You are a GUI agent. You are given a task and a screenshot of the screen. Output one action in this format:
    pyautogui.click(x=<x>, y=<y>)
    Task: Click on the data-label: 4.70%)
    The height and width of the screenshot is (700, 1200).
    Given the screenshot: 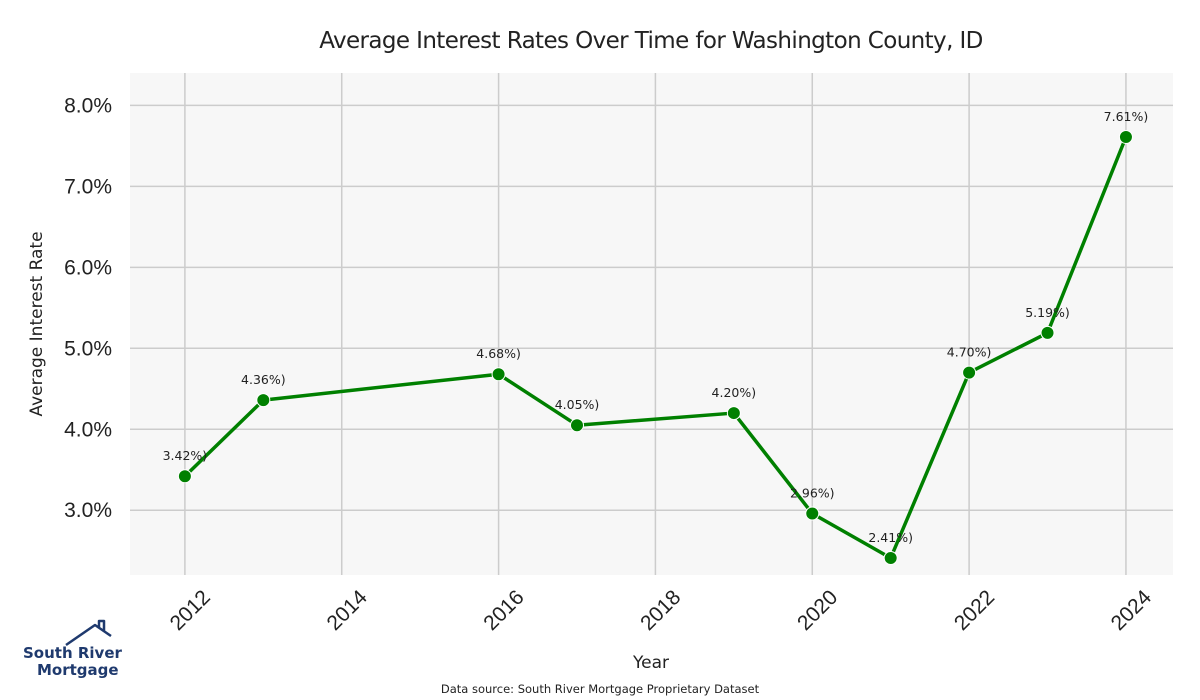 What is the action you would take?
    pyautogui.click(x=969, y=352)
    